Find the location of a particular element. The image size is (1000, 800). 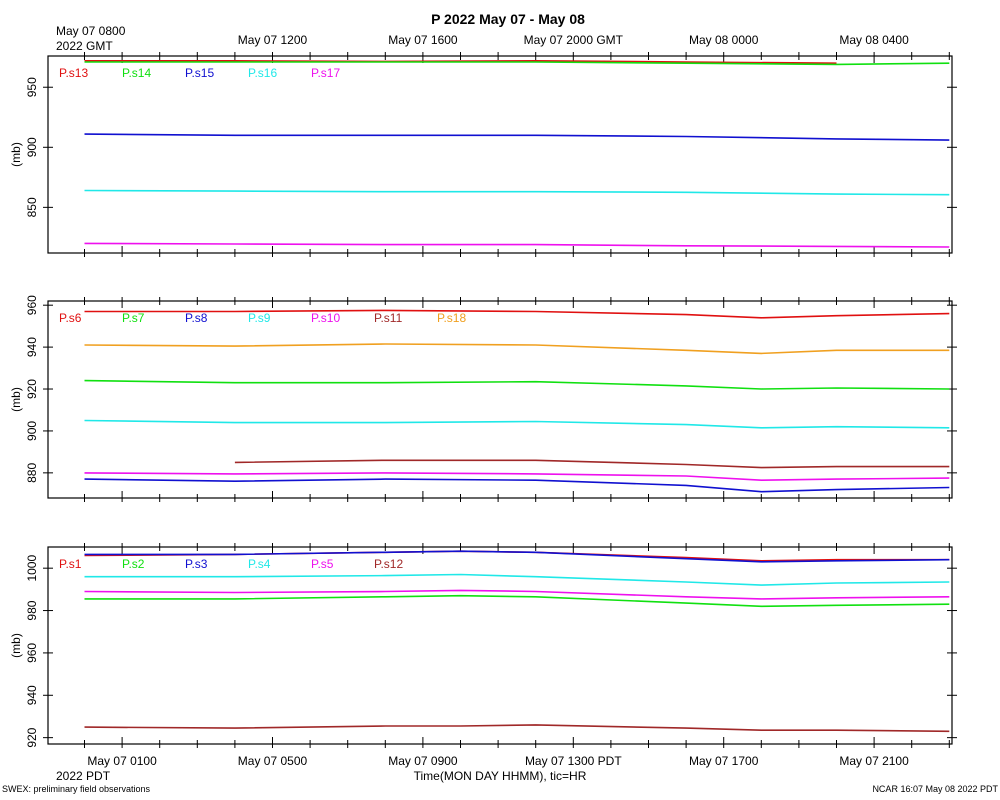

footer-left: SWEX: preliminary field observations is located at coordinates (76, 789).